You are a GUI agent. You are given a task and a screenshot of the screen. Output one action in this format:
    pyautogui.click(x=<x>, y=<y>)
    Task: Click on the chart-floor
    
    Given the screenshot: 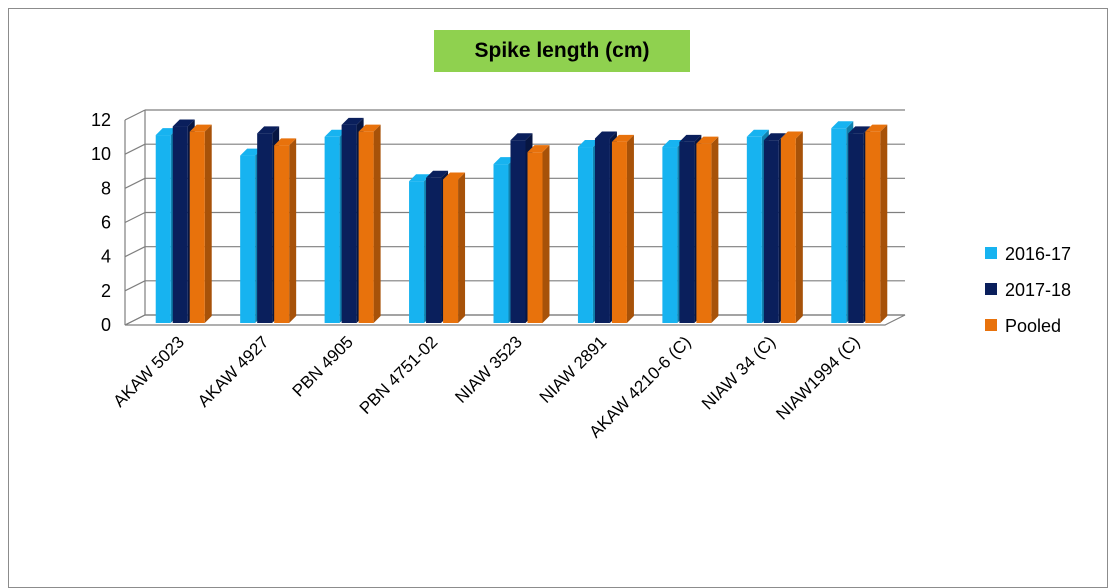 What is the action you would take?
    pyautogui.click(x=515, y=320)
    